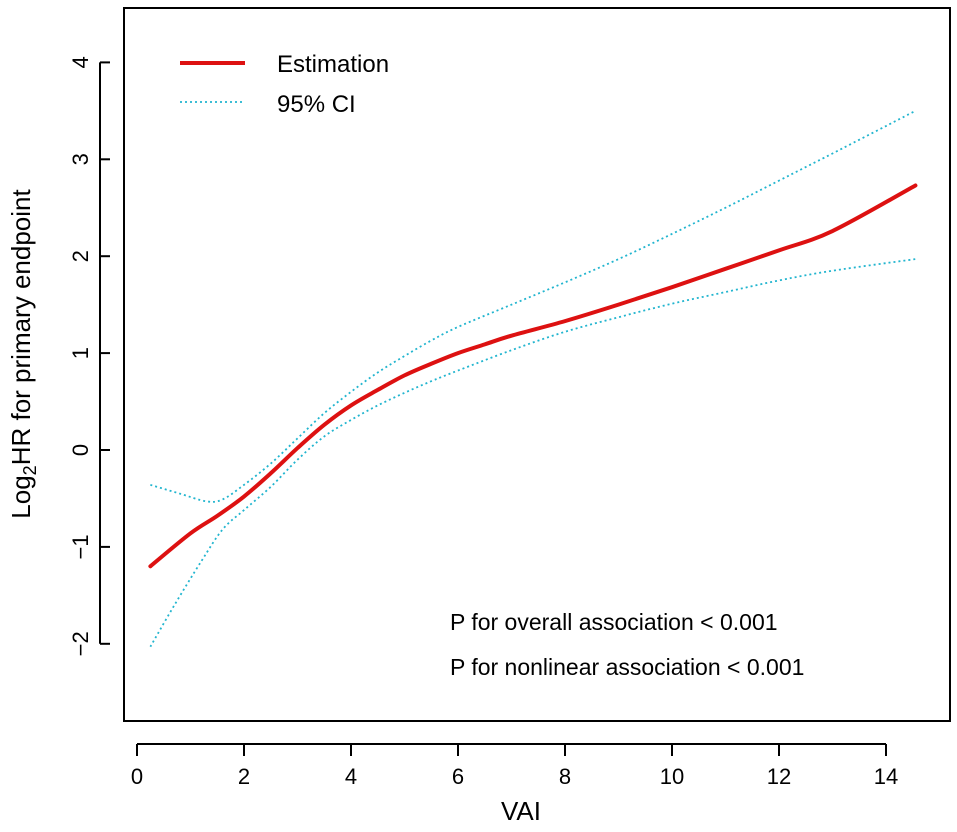 The width and height of the screenshot is (957, 832). Describe the element at coordinates (80, 256) in the screenshot. I see `y-tick-label: 2` at that location.